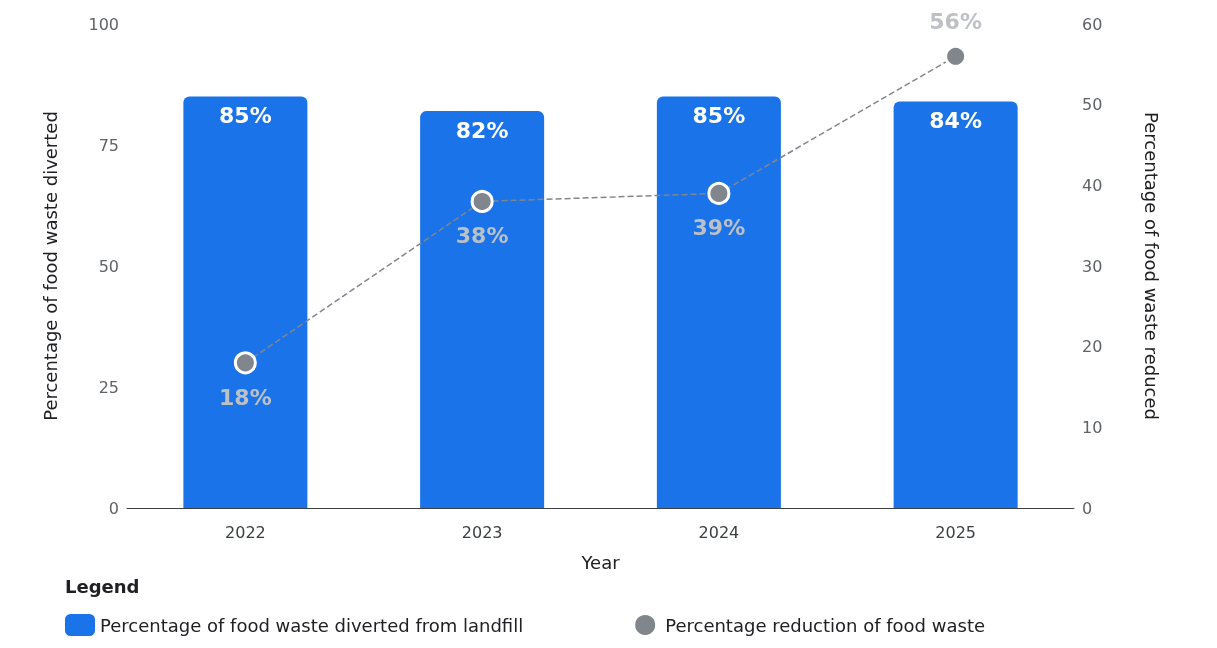  What do you see at coordinates (102, 586) in the screenshot?
I see `legend-title: Legend` at bounding box center [102, 586].